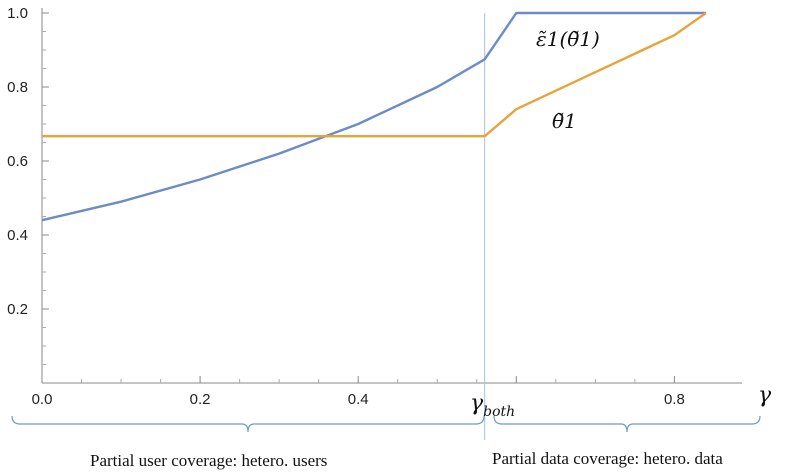  Describe the element at coordinates (200, 399) in the screenshot. I see `x-tick-label: 0.2` at that location.